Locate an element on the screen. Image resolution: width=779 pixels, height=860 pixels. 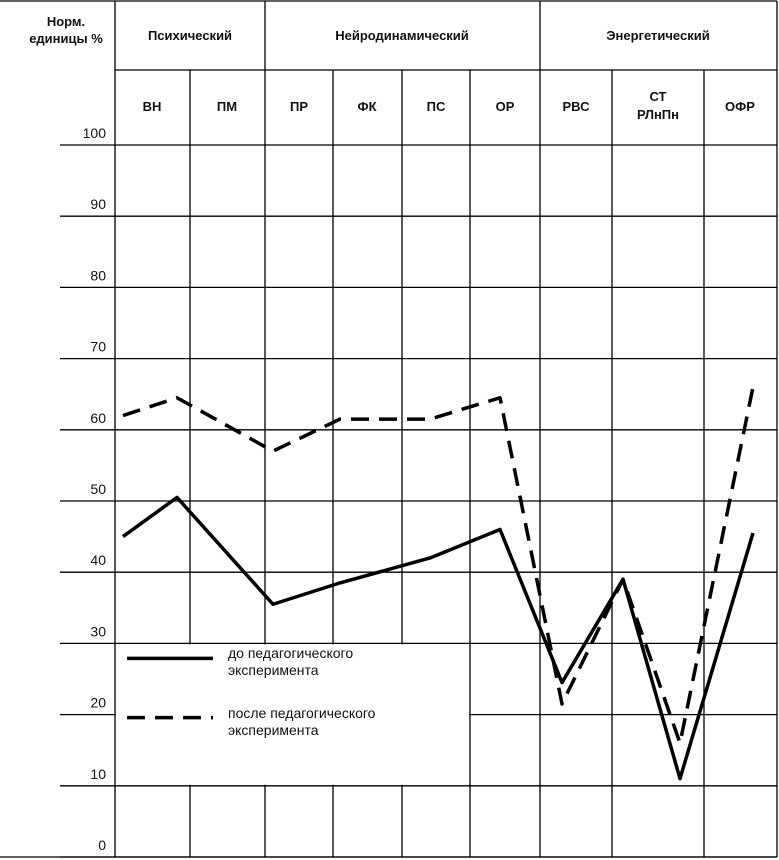
y-tick-label: 70 is located at coordinates (98, 347).